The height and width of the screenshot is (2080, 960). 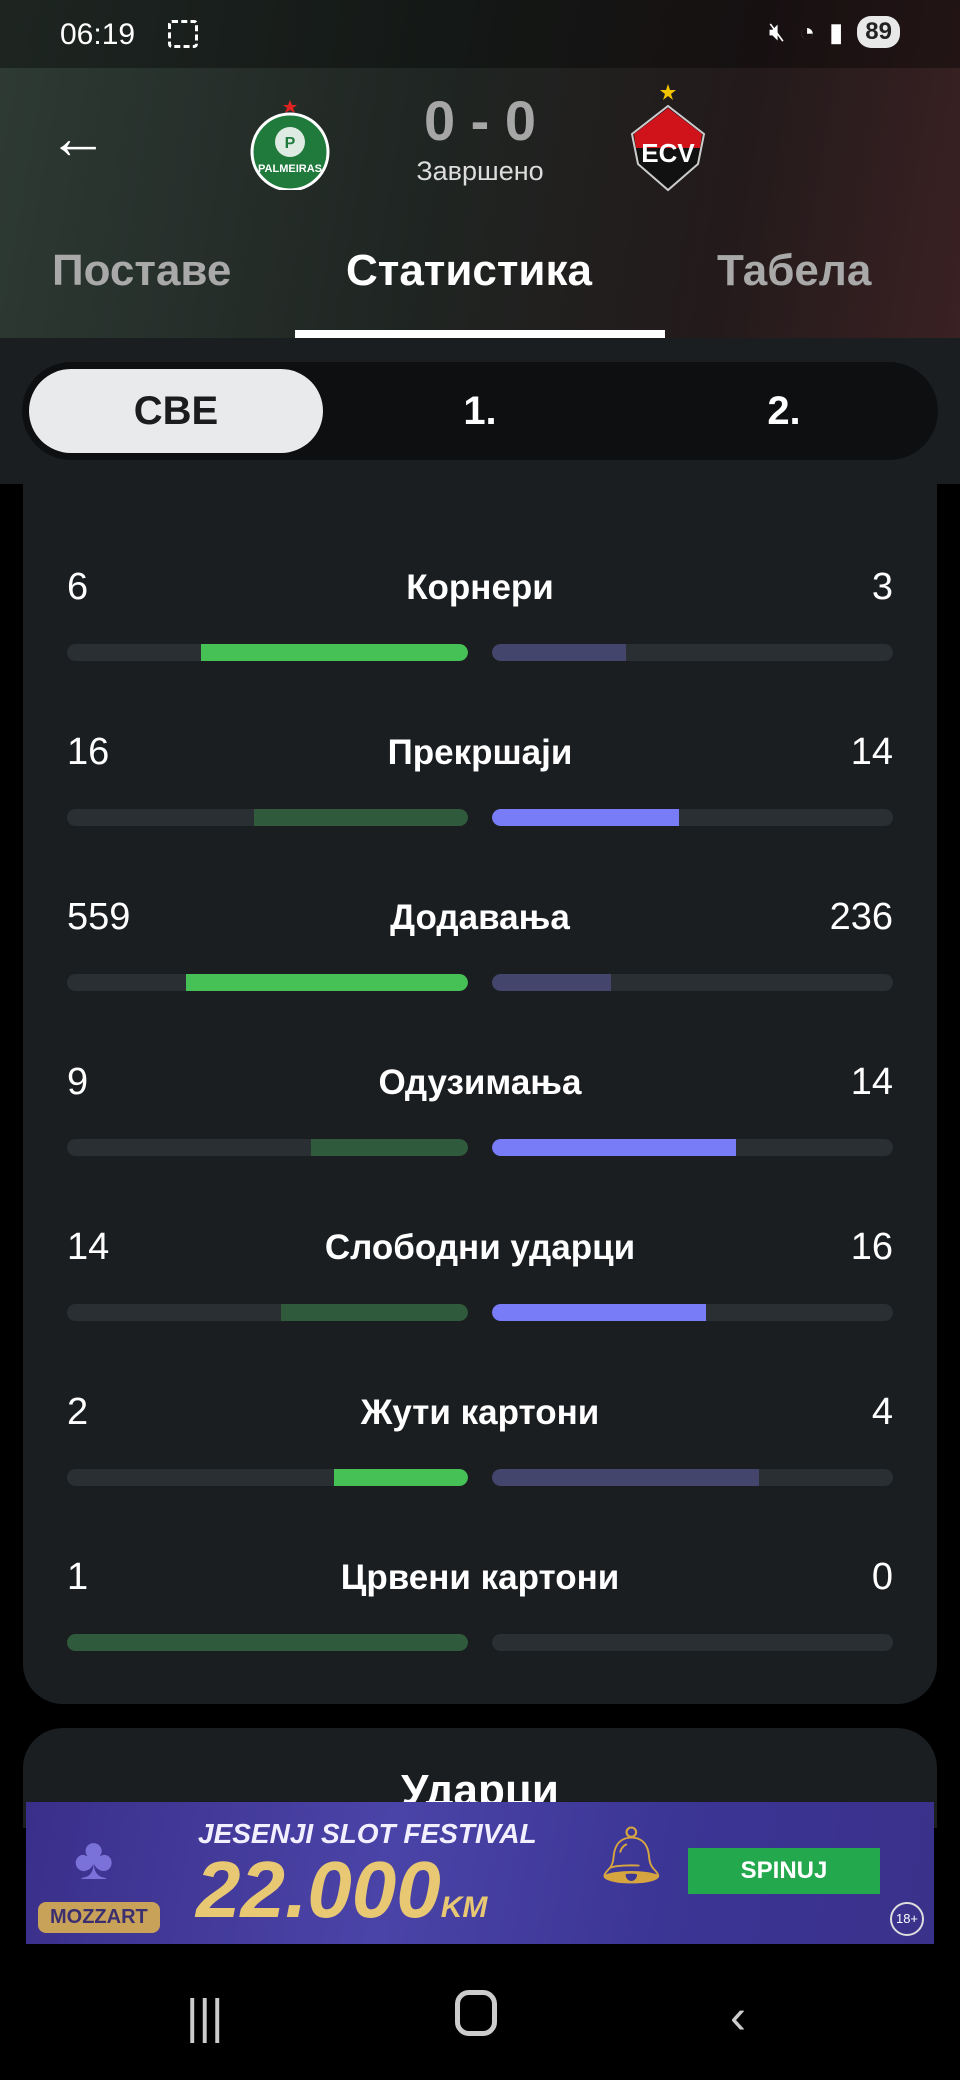 I want to click on stat-label: Жути картони, so click(x=480, y=1412).